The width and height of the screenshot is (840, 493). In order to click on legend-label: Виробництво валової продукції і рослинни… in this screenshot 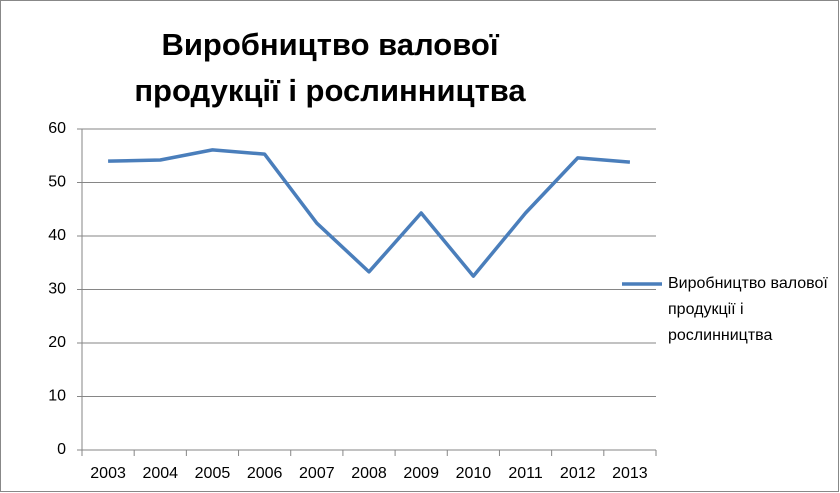, I will do `click(748, 309)`.